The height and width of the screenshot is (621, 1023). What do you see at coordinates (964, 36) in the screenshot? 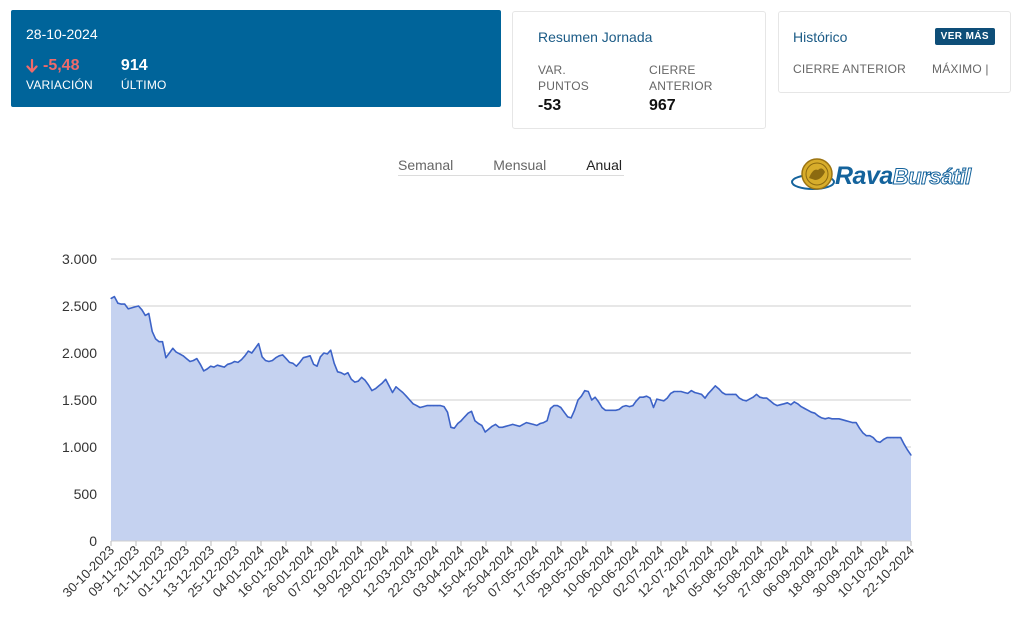
I see `see-more-button: VER MÁS` at bounding box center [964, 36].